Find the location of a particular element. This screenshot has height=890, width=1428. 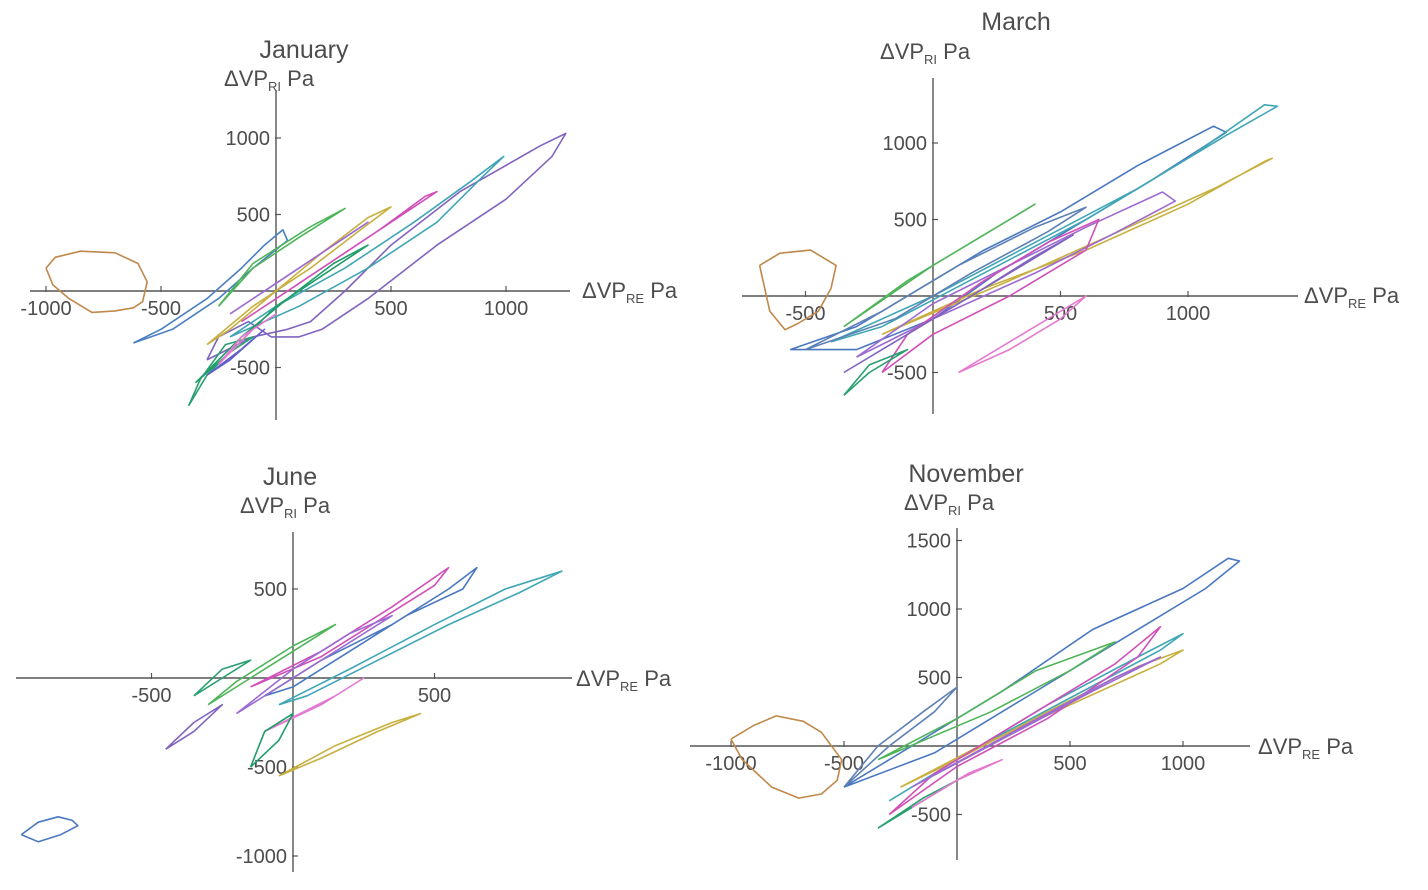

chart-title: November is located at coordinates (965, 474).